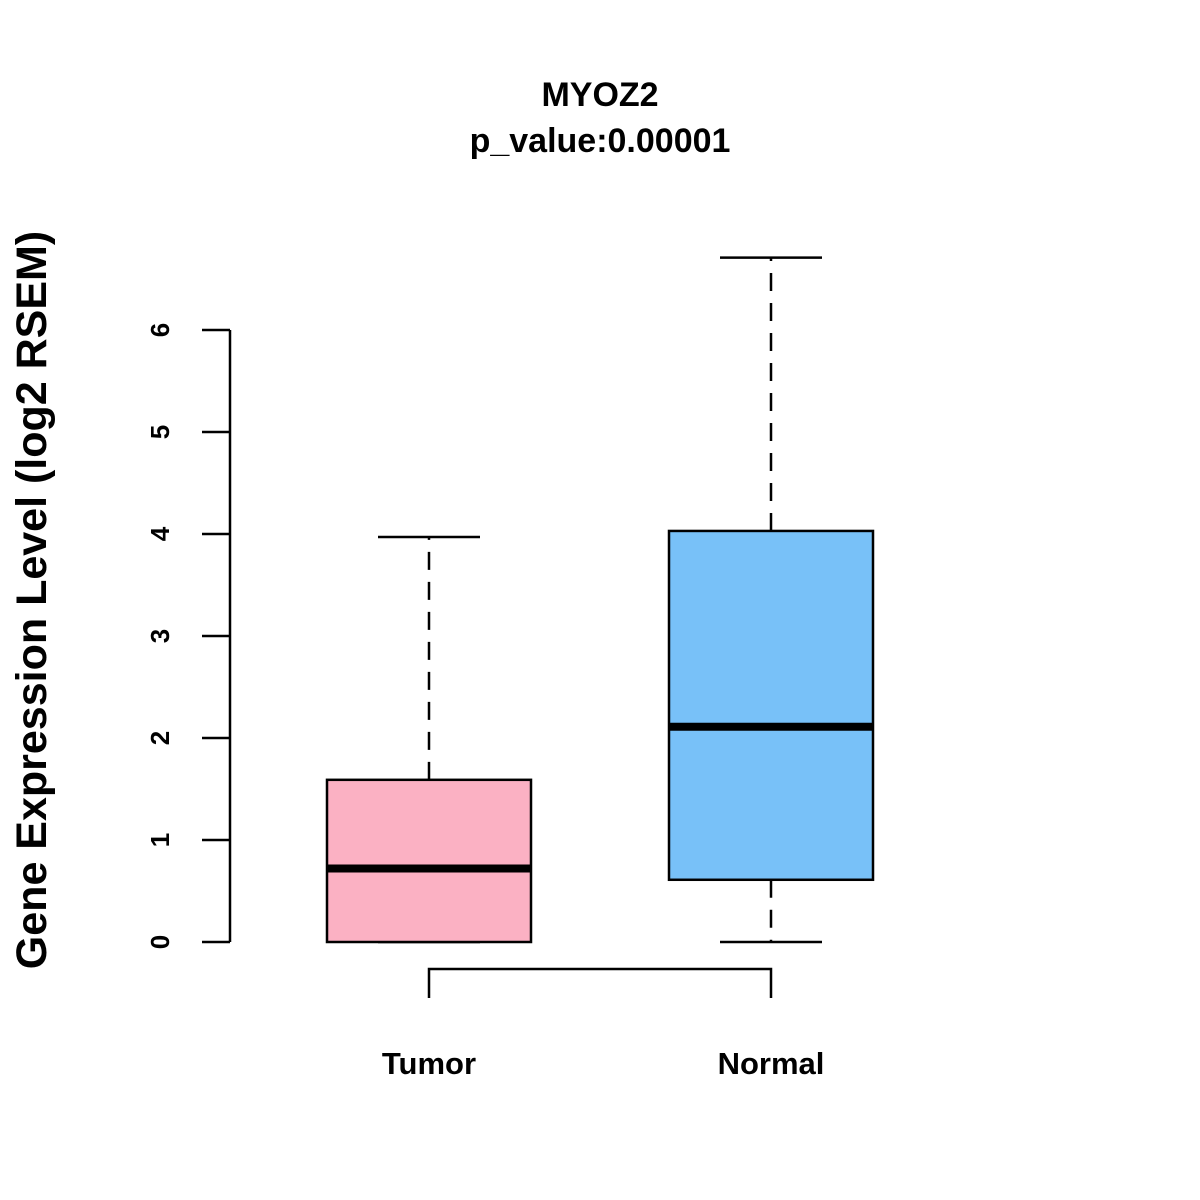  I want to click on box-normal, so click(771, 600).